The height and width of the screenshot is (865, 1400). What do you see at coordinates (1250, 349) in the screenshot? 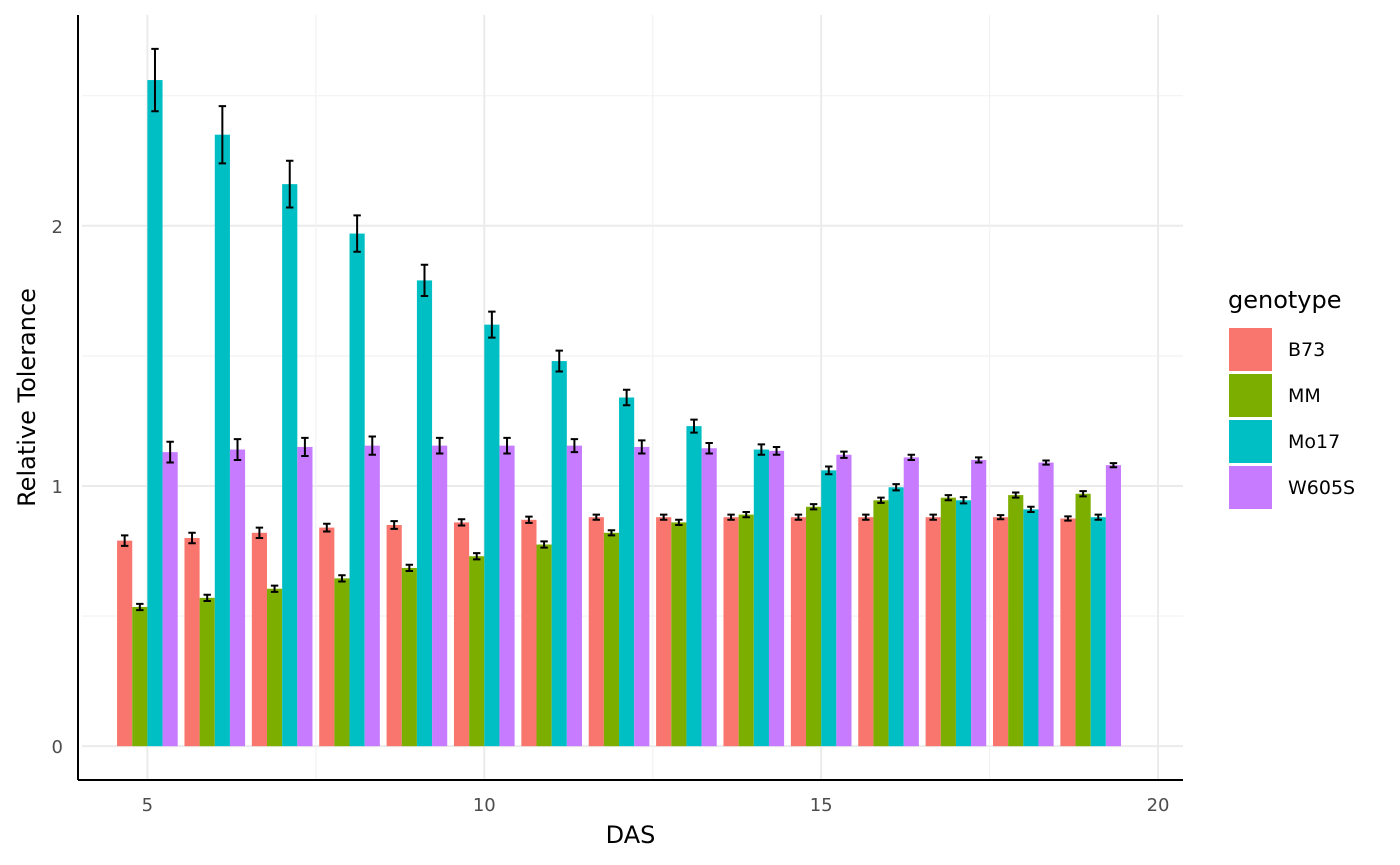
I see `legend-key-b73` at bounding box center [1250, 349].